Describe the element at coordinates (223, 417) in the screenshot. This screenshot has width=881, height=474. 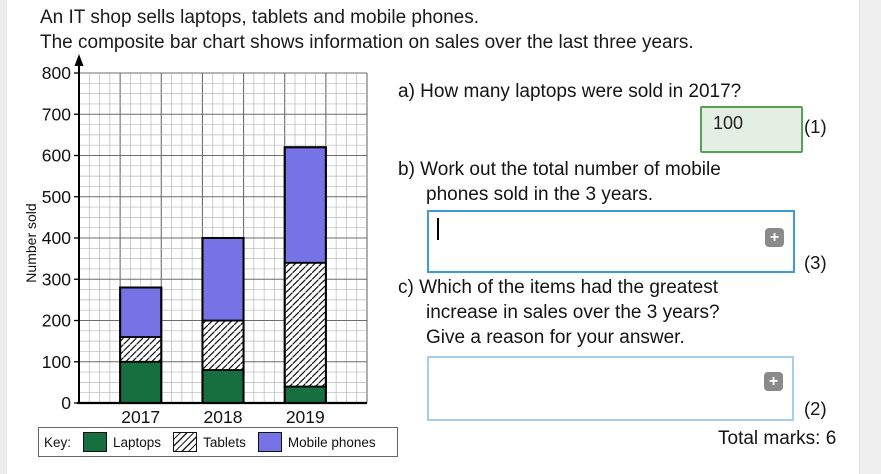
I see `svg-text: 2018` at that location.